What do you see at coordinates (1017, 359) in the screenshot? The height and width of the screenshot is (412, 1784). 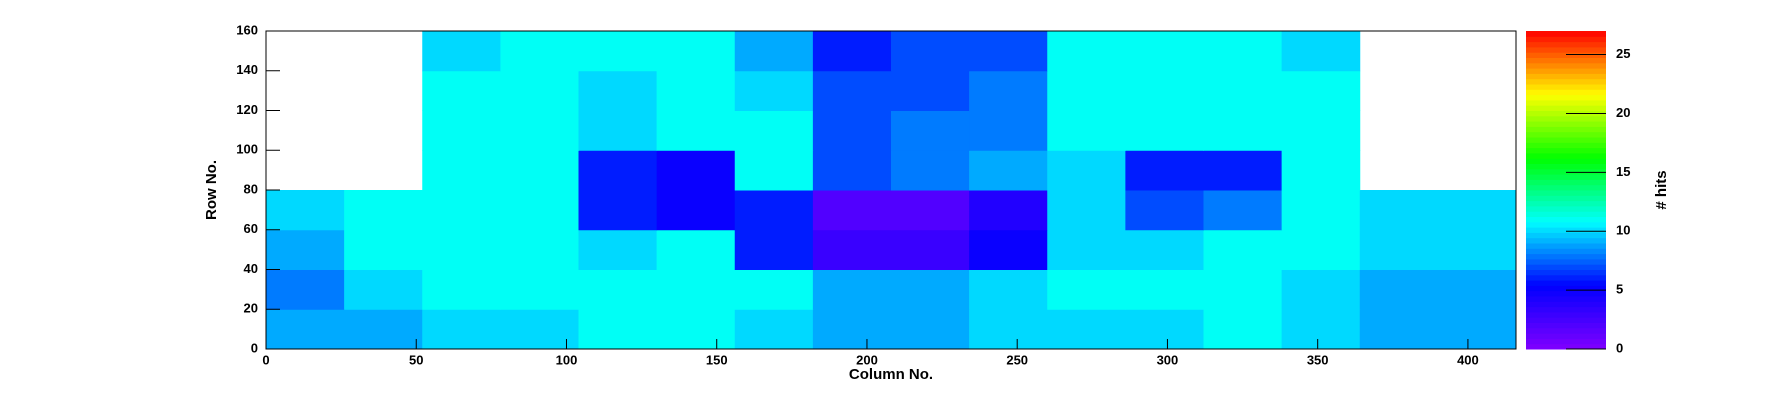 I see `x-tick-label: 250` at bounding box center [1017, 359].